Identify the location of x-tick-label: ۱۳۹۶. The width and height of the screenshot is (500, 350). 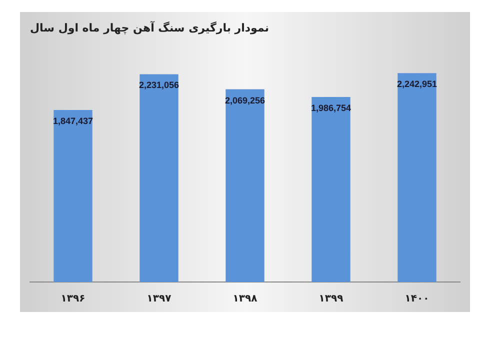
(73, 299).